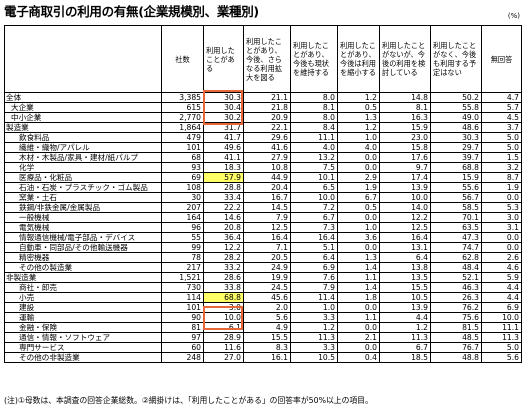 The height and width of the screenshot is (412, 529). I want to click on row-label: 鉄鋼/非鉄金属/金属製品, so click(83, 207).